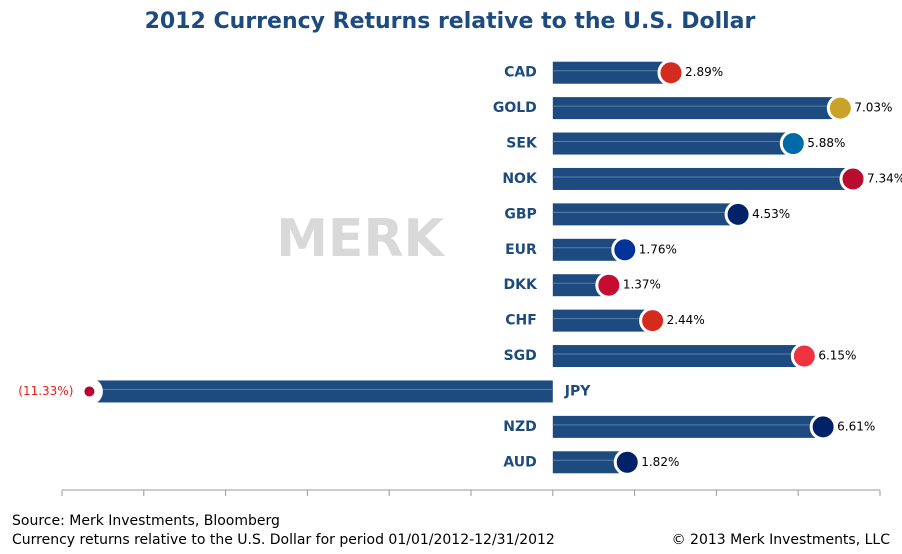 This screenshot has width=902, height=554. What do you see at coordinates (522, 144) in the screenshot?
I see `category-label: SEK` at bounding box center [522, 144].